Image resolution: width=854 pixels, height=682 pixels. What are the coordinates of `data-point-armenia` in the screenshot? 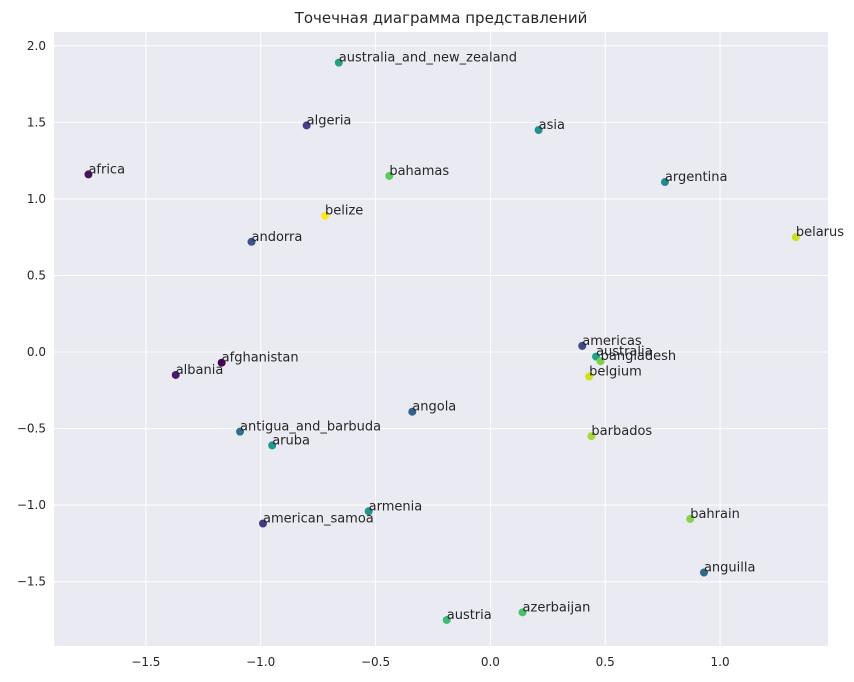 It's located at (368, 511).